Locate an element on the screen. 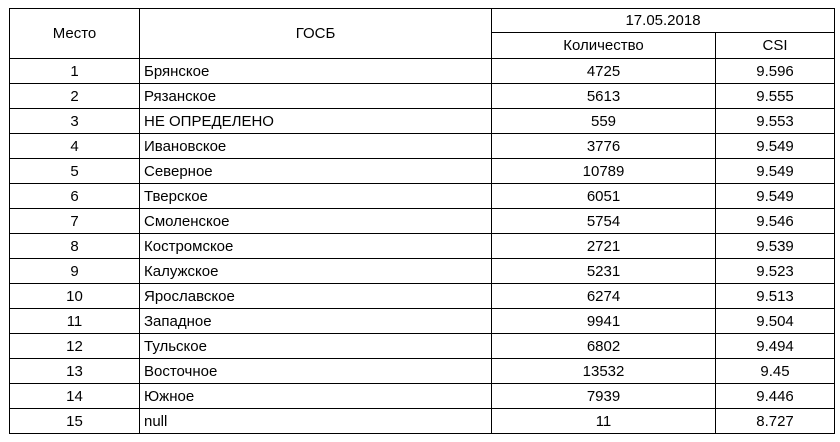  cell-csi: 9.553 is located at coordinates (775, 121).